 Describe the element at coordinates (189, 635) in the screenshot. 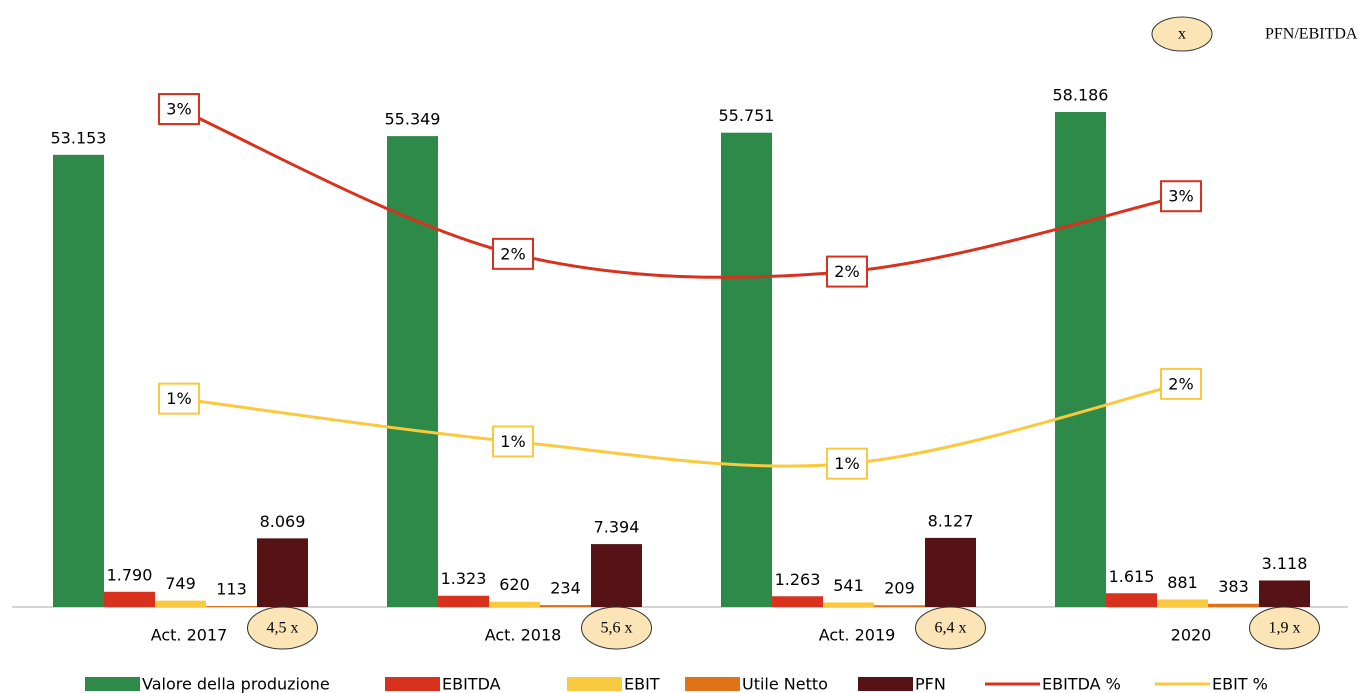

I see `x-tick-label: Act. 2017` at that location.